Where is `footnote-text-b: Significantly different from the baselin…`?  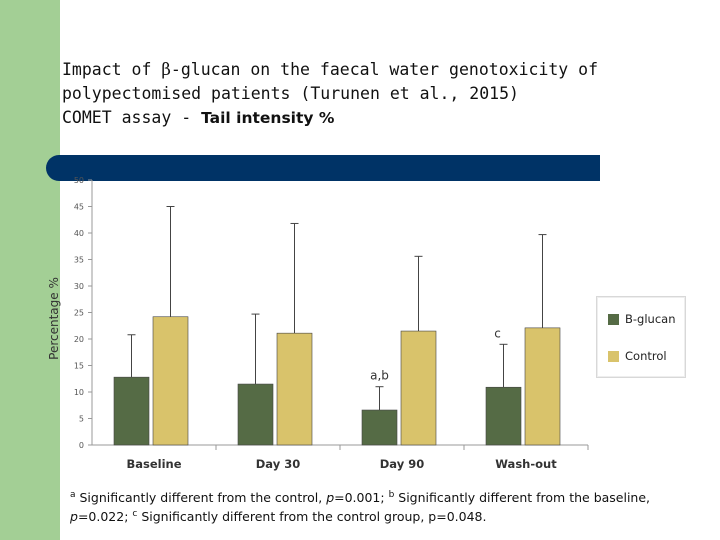
footnote-text-b: Significantly different from the baselin… is located at coordinates (522, 497).